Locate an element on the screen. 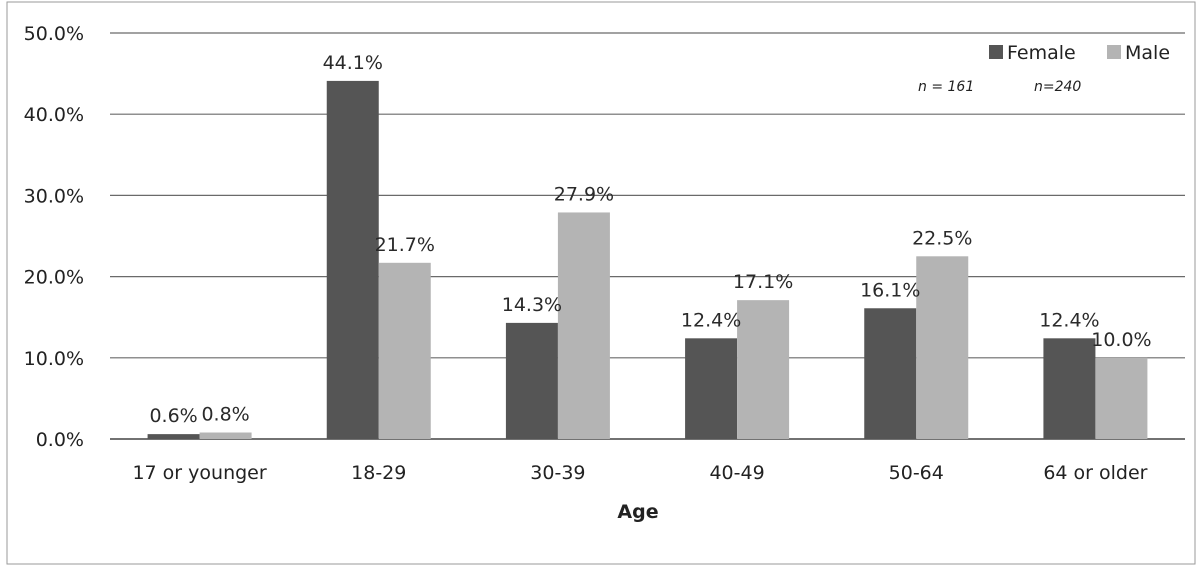  x-tick-label: 18-29 is located at coordinates (378, 473).